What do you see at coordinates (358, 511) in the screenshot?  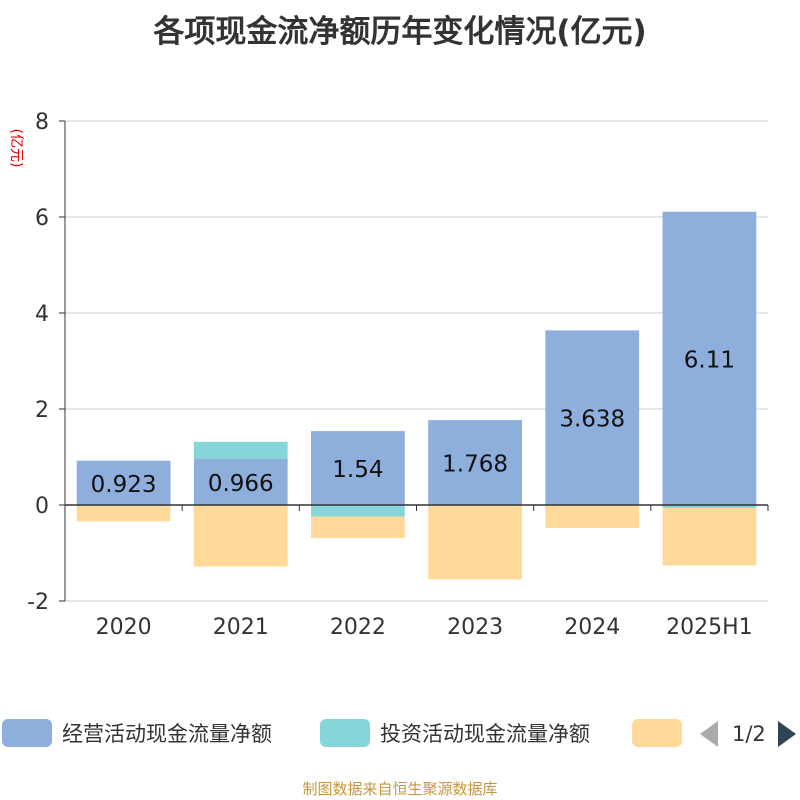 I see `bar-investing-2022` at bounding box center [358, 511].